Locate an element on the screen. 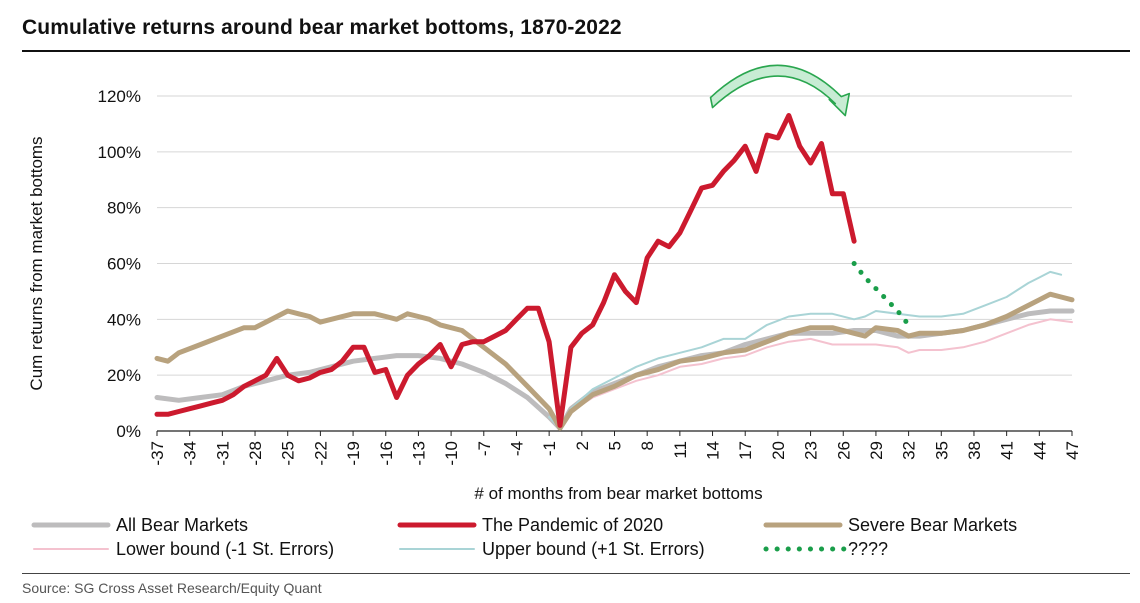 The image size is (1140, 603). legend-item: All Bear Markets is located at coordinates (139, 525).